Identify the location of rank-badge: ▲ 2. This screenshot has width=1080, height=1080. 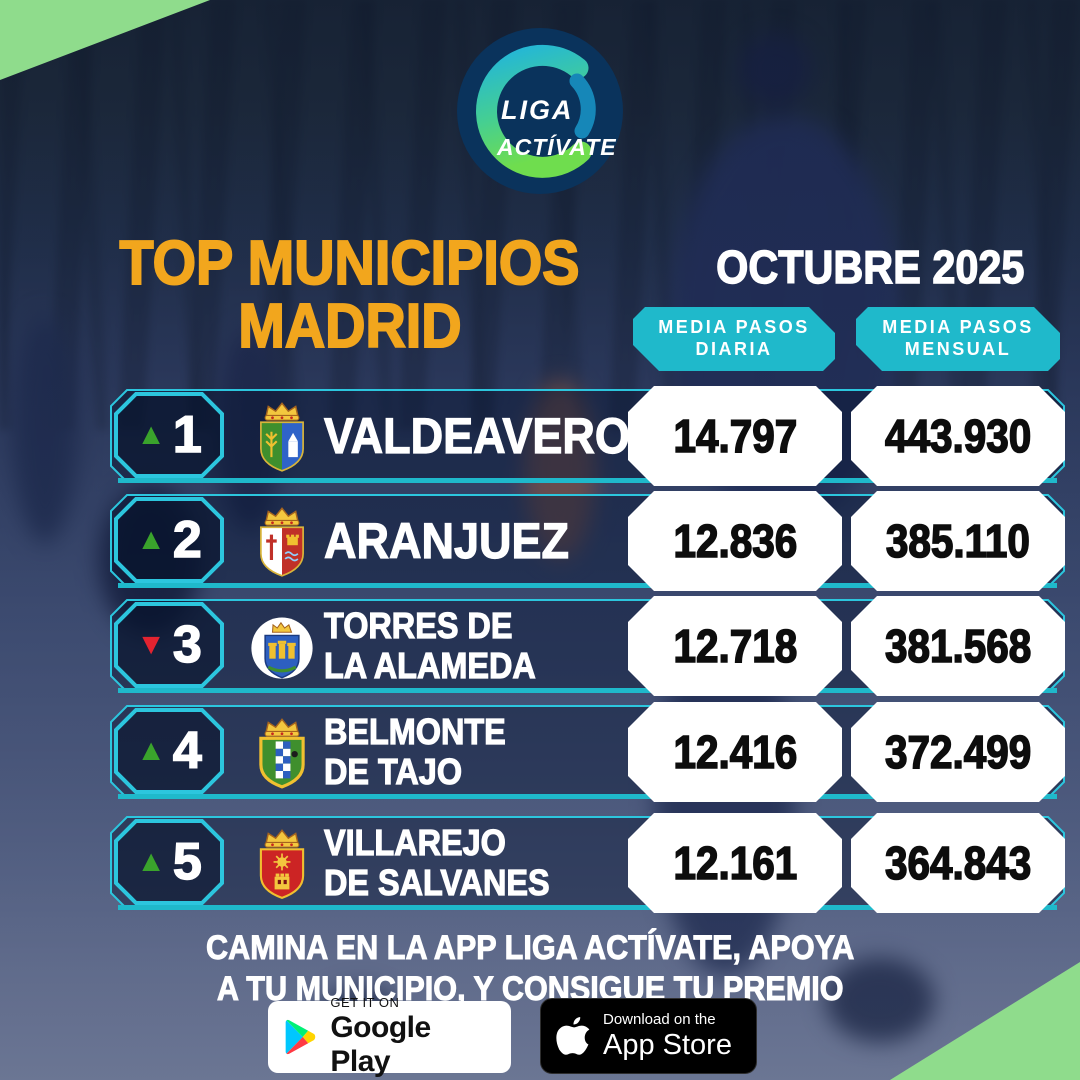
(169, 540).